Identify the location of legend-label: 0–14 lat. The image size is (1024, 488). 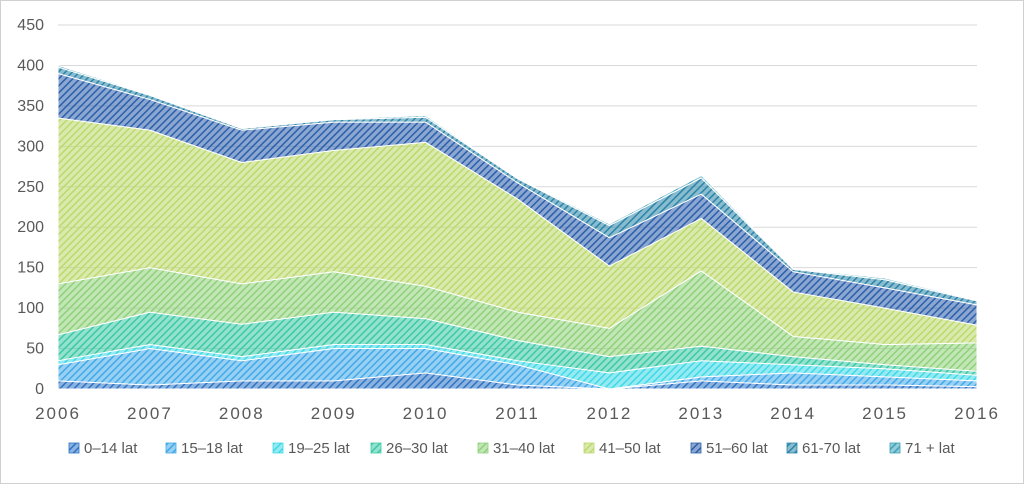
(111, 448).